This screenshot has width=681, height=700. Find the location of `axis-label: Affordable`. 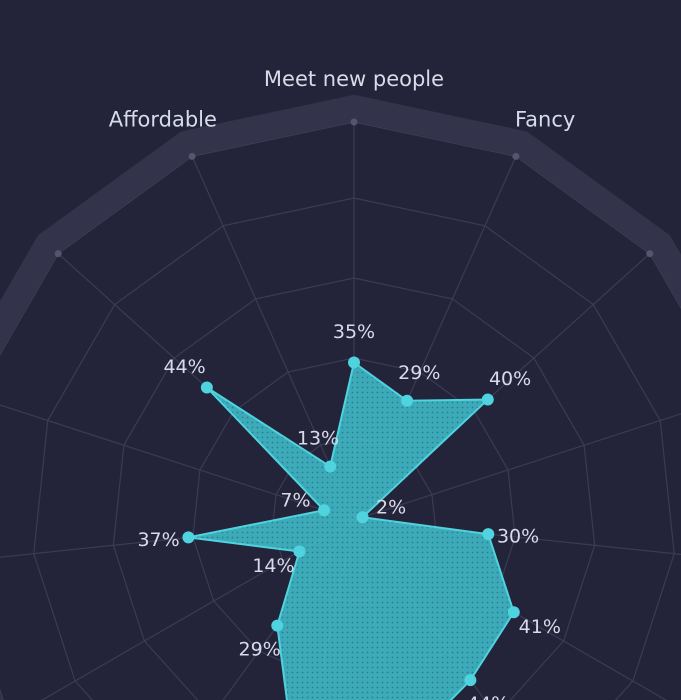

axis-label: Affordable is located at coordinates (163, 120).